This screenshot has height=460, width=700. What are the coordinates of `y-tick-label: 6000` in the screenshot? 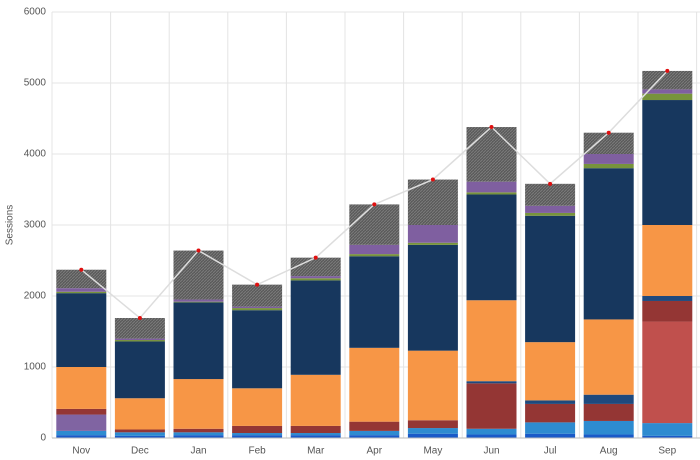 It's located at (35, 12).